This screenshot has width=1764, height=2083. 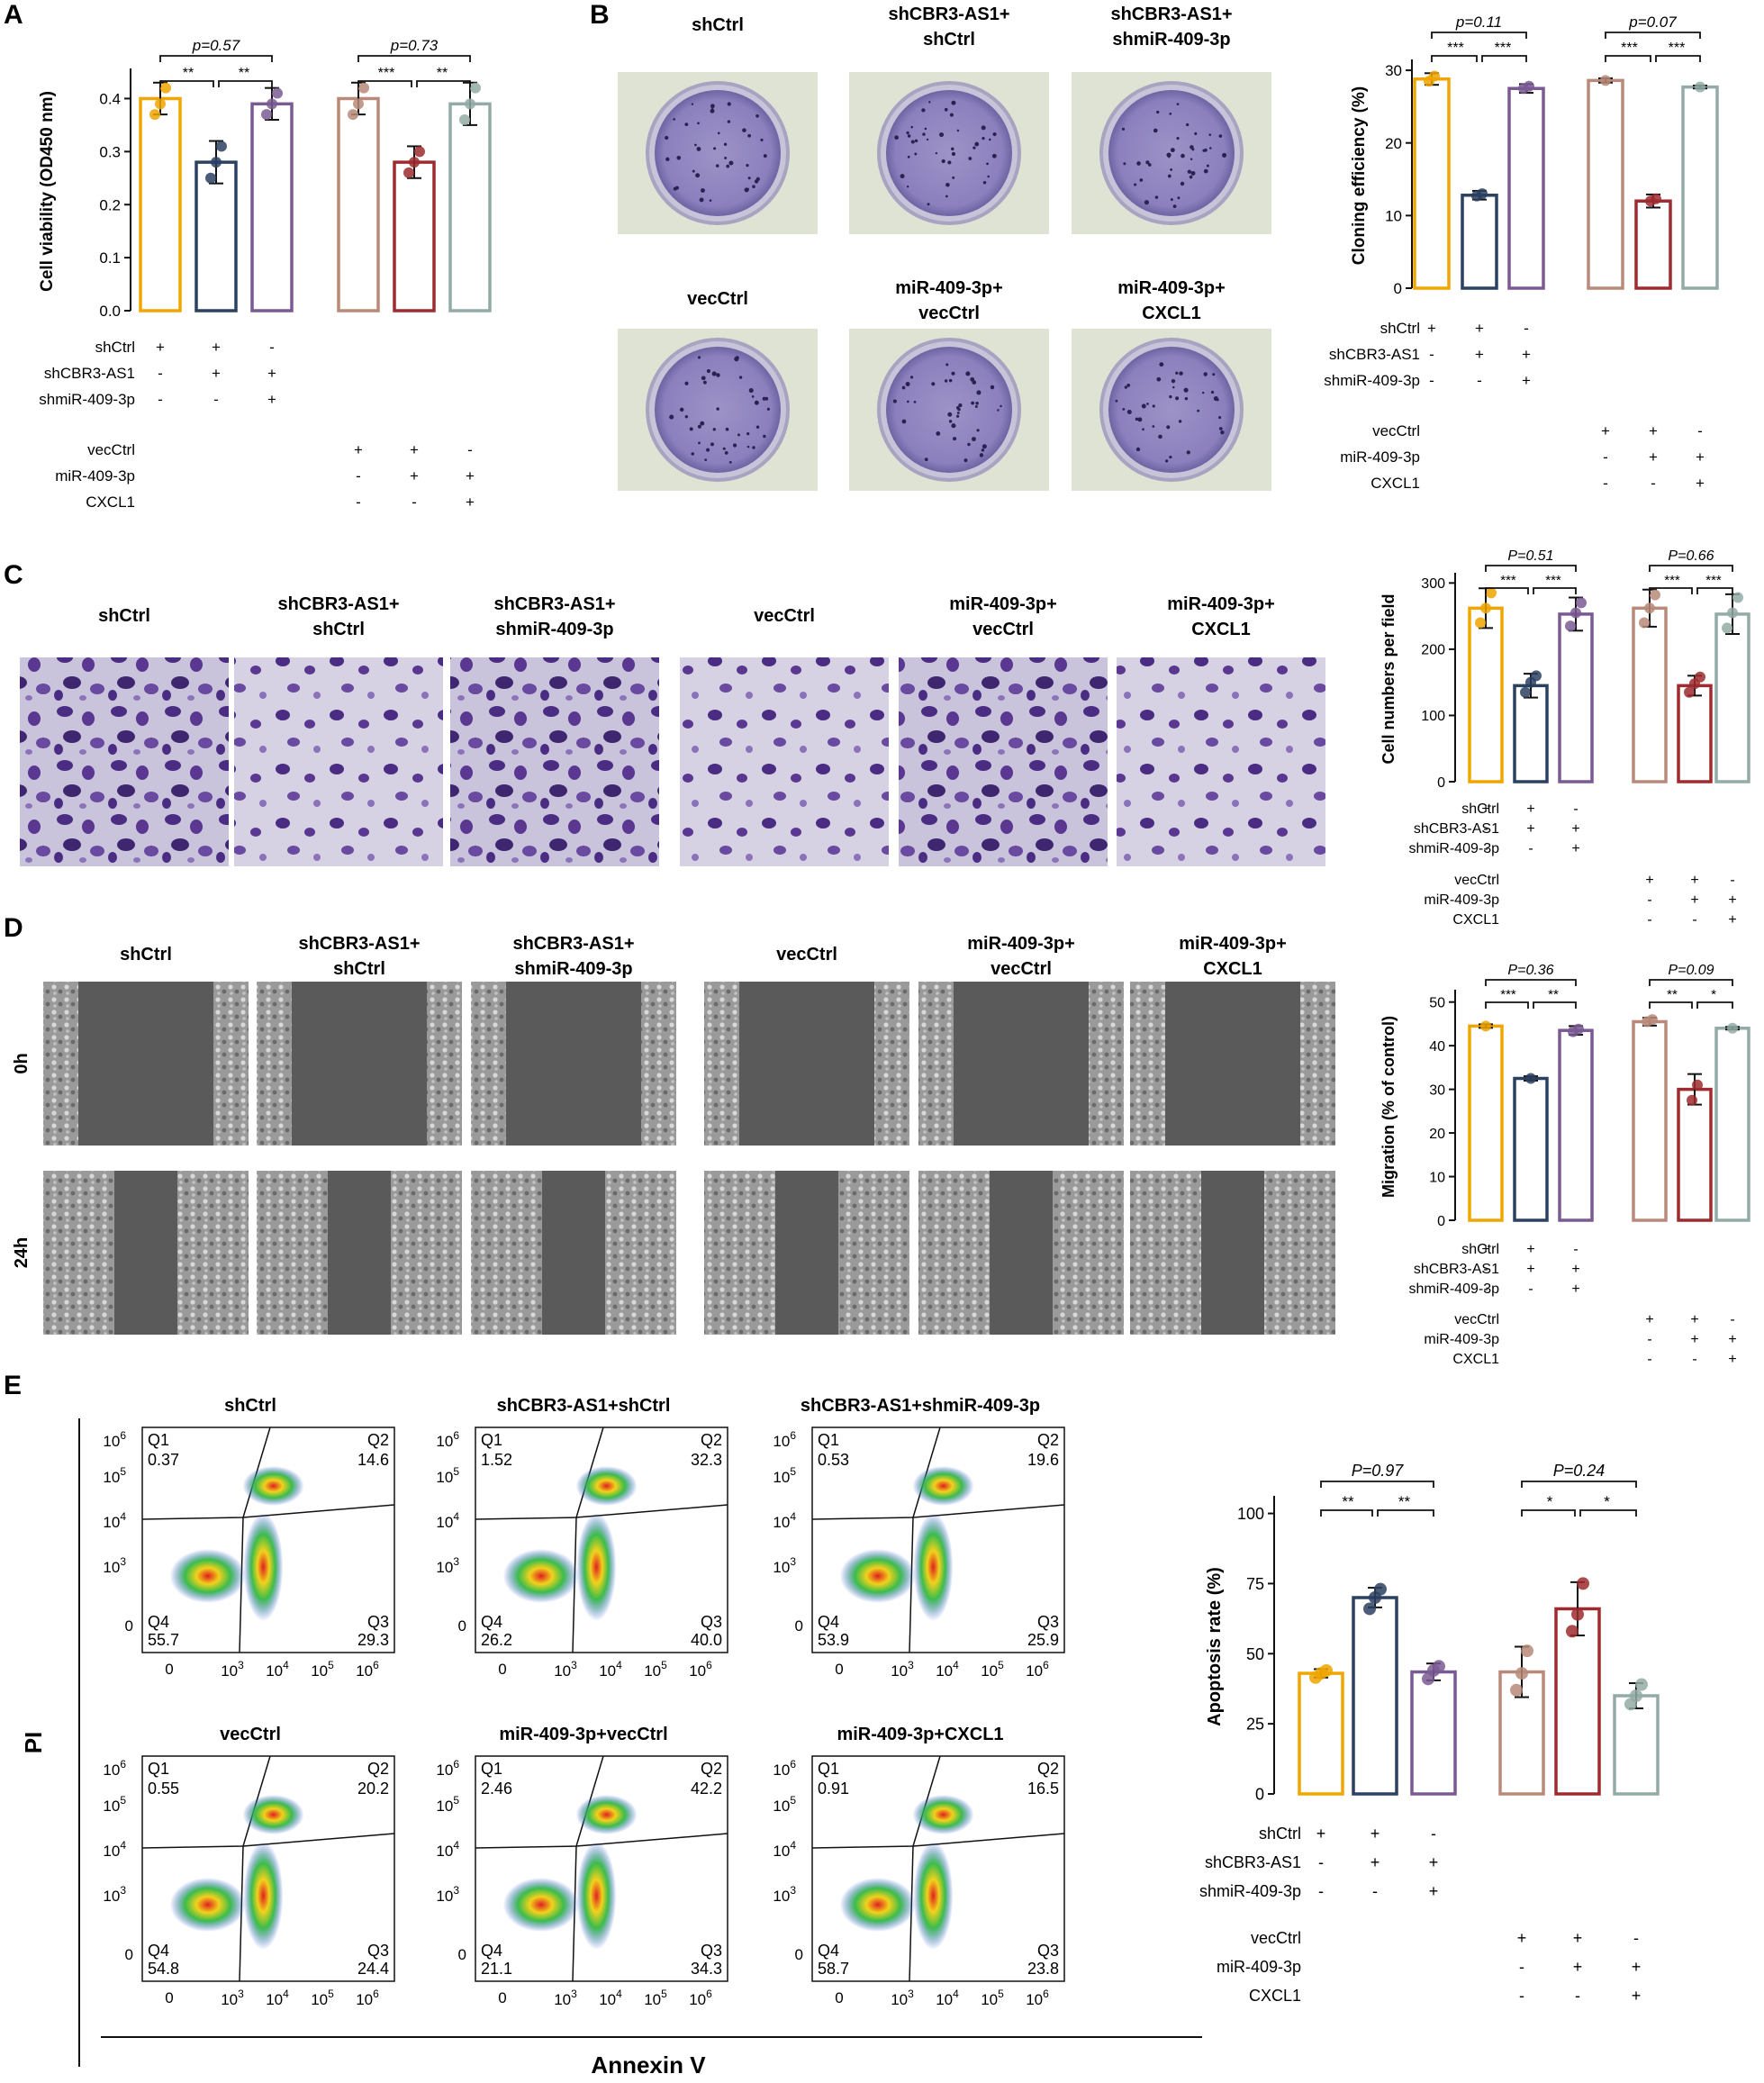 I want to click on y-axis-label: Cell viability (OD450 nm), so click(x=47, y=191).